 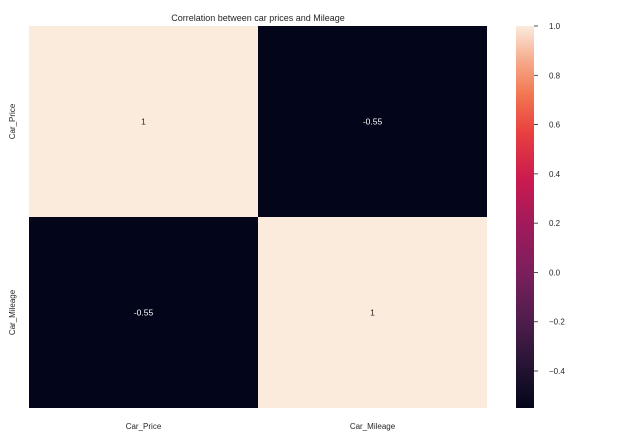 I want to click on colorbar-tick-label: 0.8, so click(x=555, y=75).